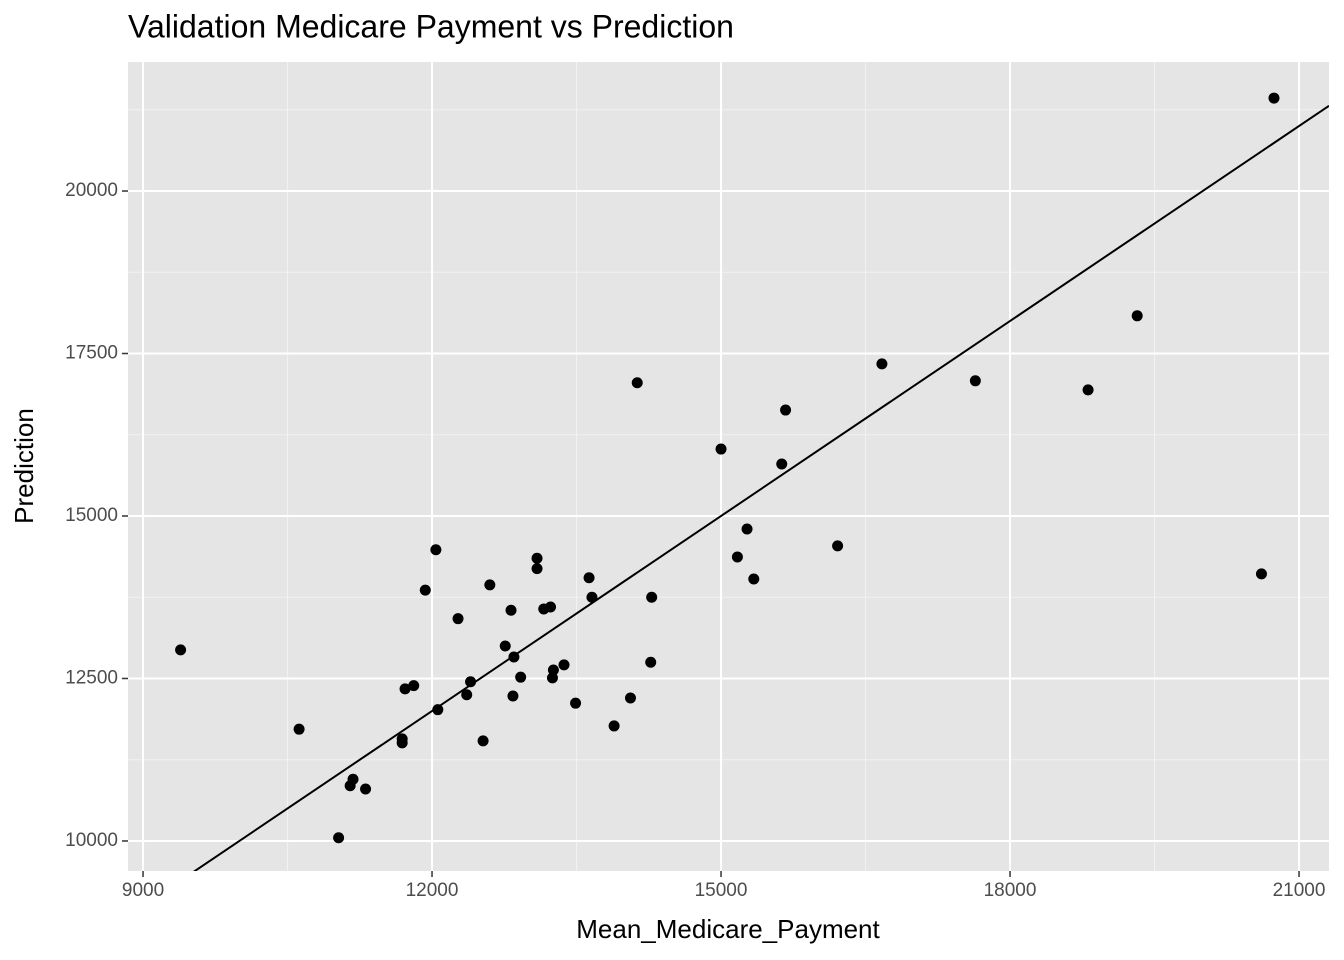 The width and height of the screenshot is (1344, 960). Describe the element at coordinates (91, 190) in the screenshot. I see `y-tick-label: 20000` at that location.